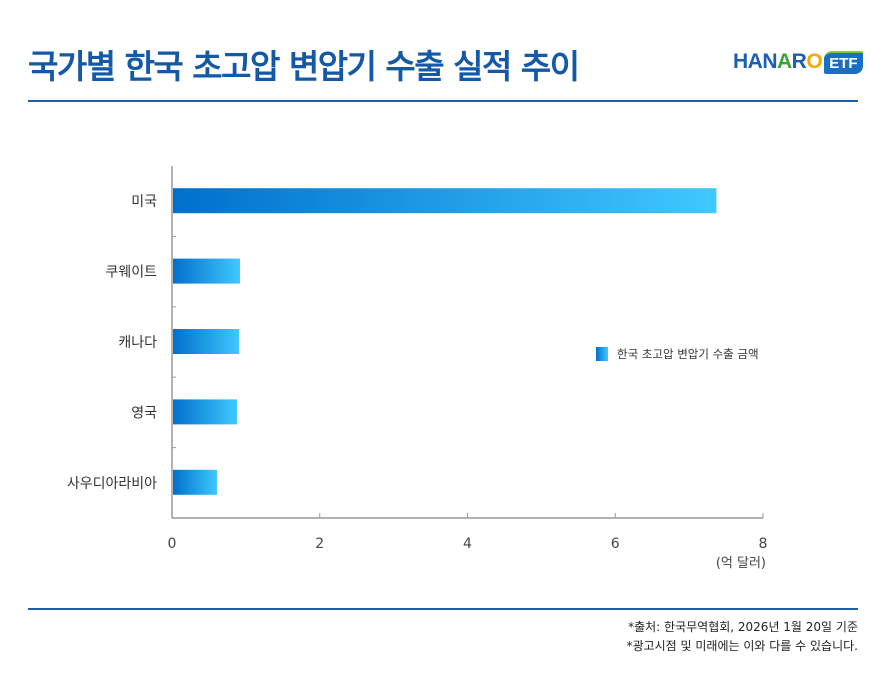 The image size is (886, 698). What do you see at coordinates (688, 354) in the screenshot?
I see `legend-label: 한국 초고압 변압기 수출 금액` at bounding box center [688, 354].